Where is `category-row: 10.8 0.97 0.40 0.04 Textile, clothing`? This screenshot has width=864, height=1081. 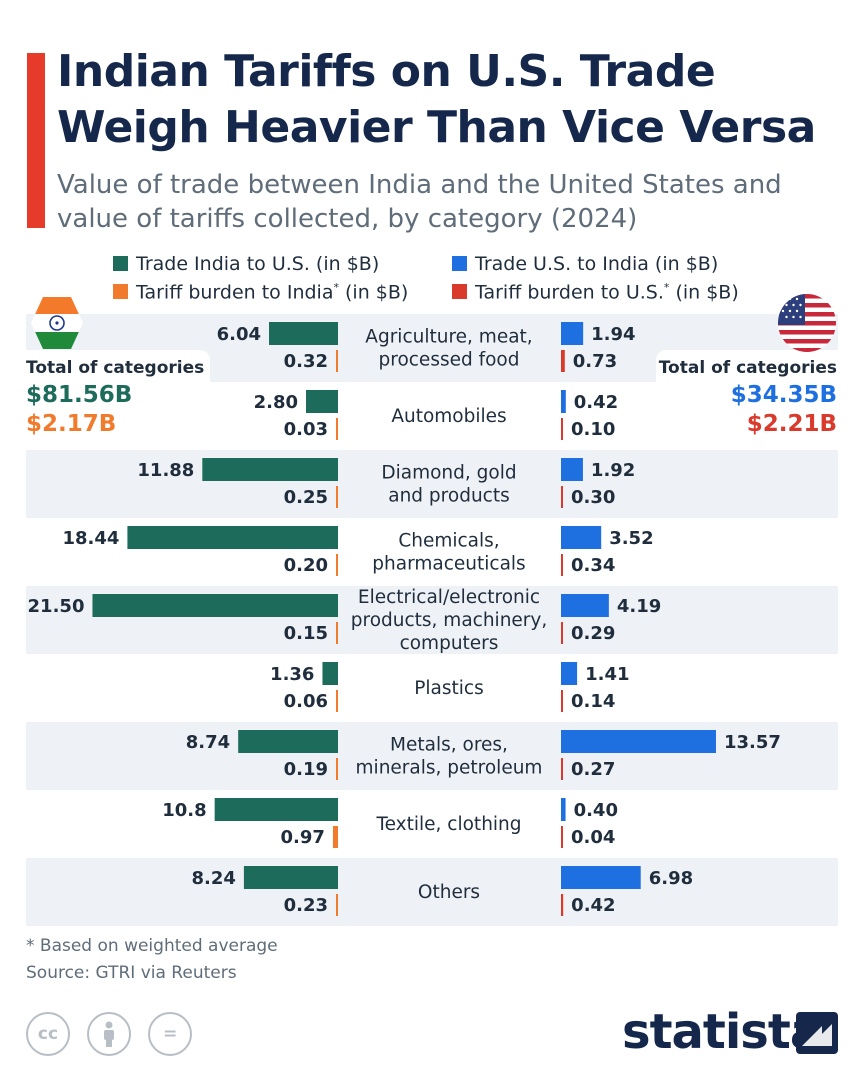 category-row: 10.8 0.97 0.40 0.04 Textile, clothing is located at coordinates (390, 823).